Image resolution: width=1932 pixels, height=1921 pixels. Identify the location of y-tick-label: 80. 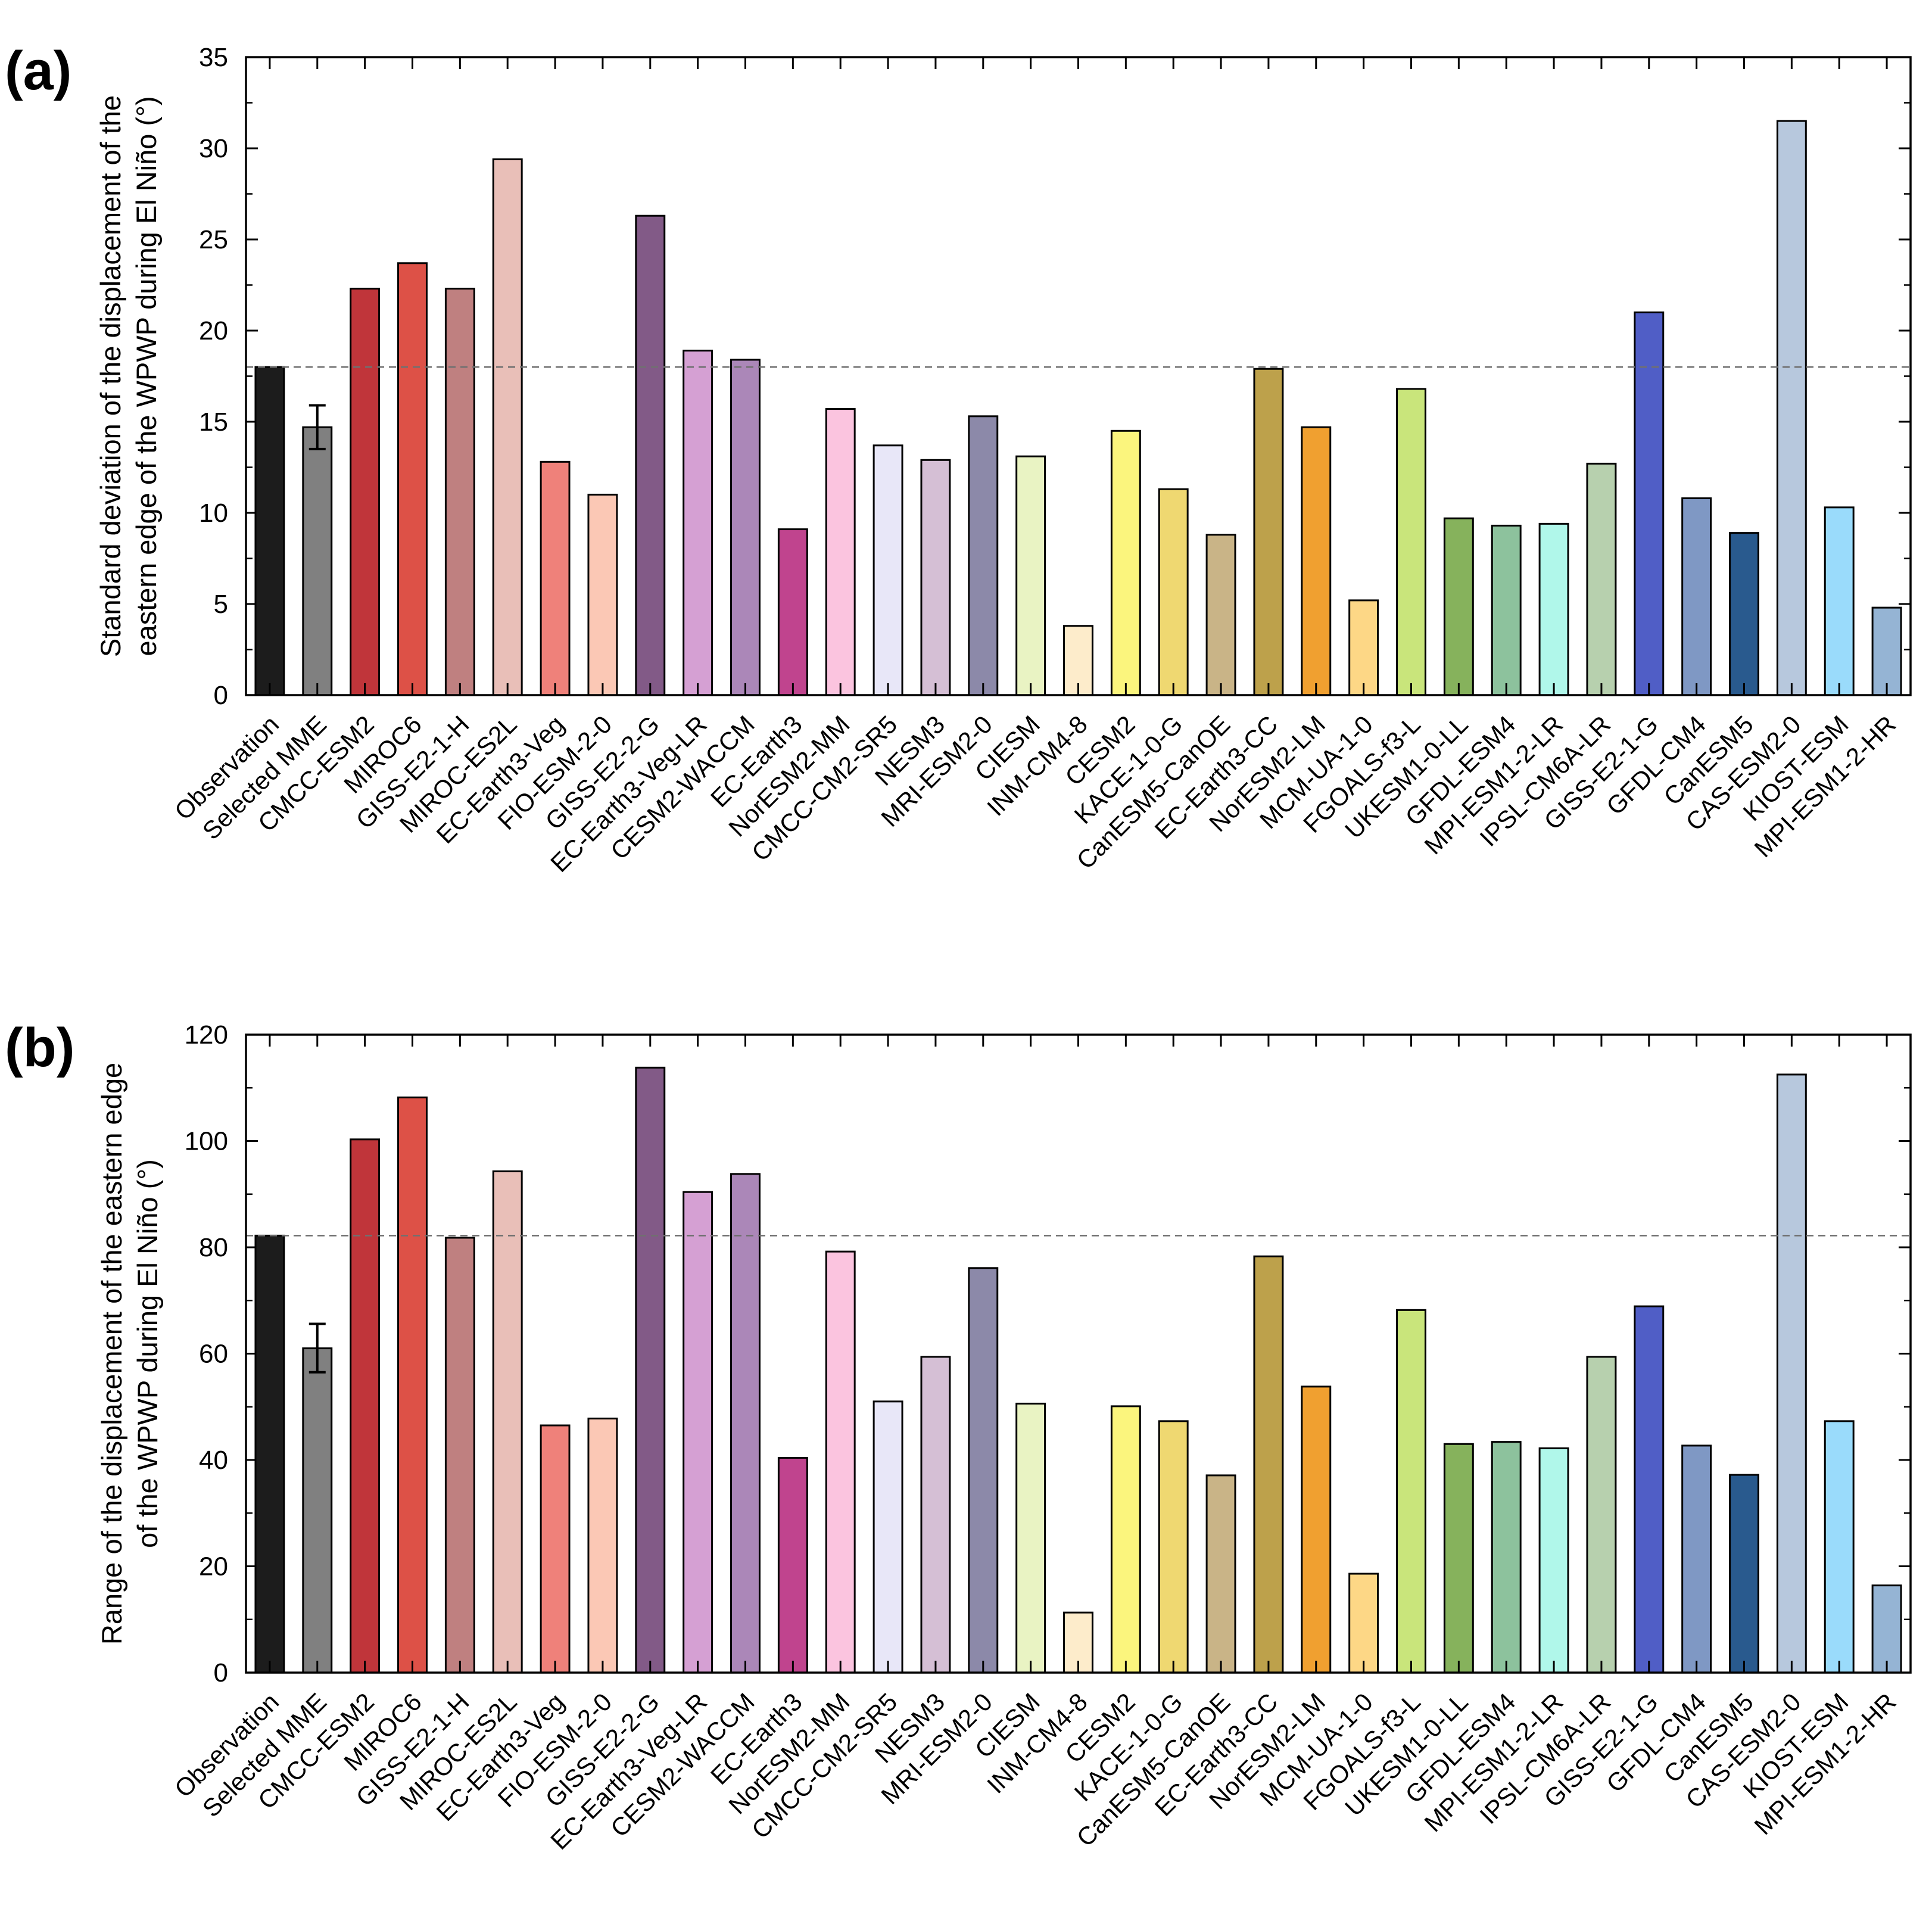
(213, 1247).